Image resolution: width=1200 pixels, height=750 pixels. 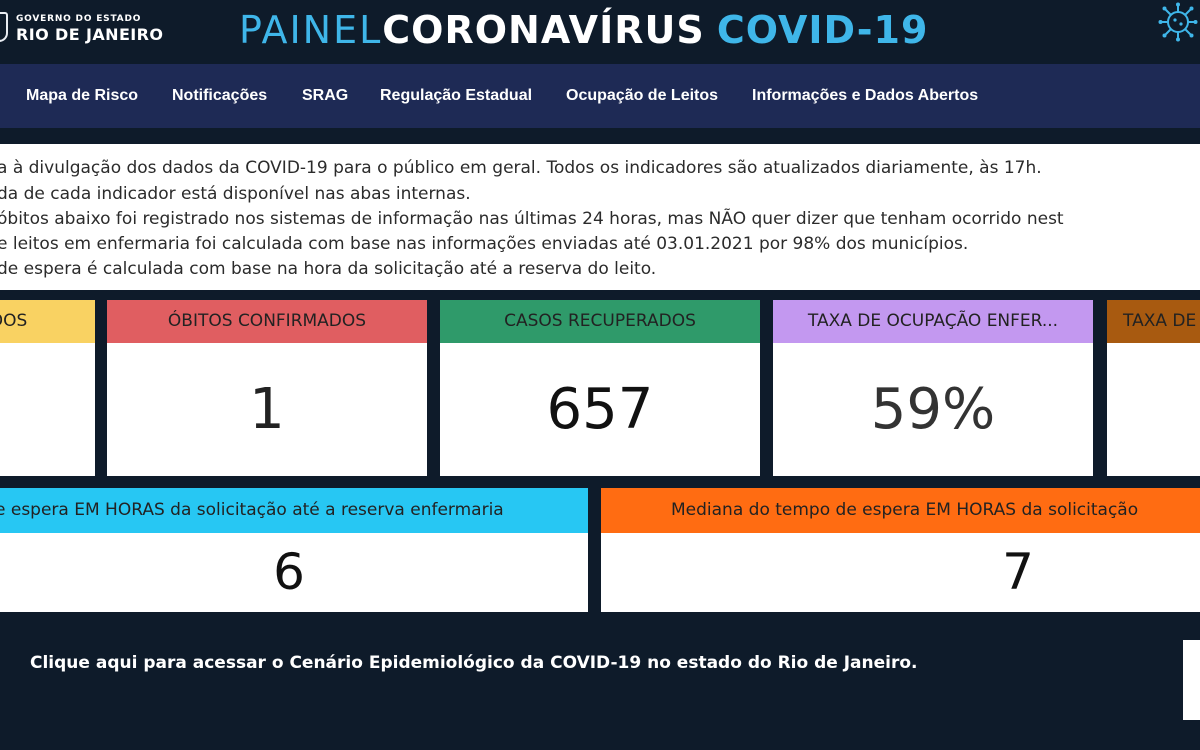 What do you see at coordinates (543, 30) in the screenshot?
I see `title-coronavirus: CORONAVÍRUS` at bounding box center [543, 30].